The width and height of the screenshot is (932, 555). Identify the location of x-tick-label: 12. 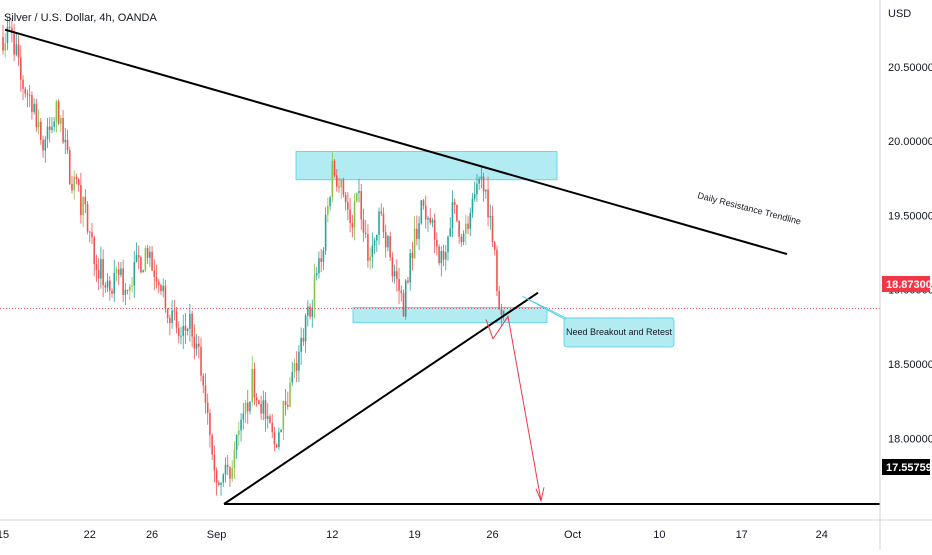
(332, 535).